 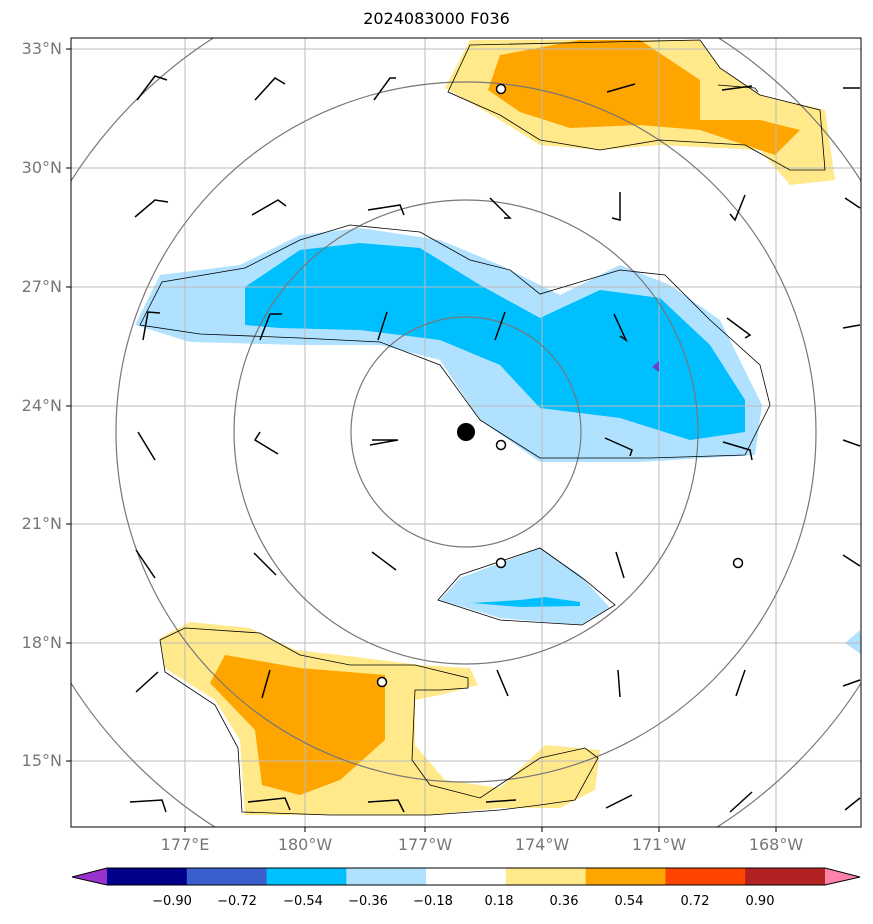 I want to click on chart-title: 2024083000 F036, so click(x=436, y=18).